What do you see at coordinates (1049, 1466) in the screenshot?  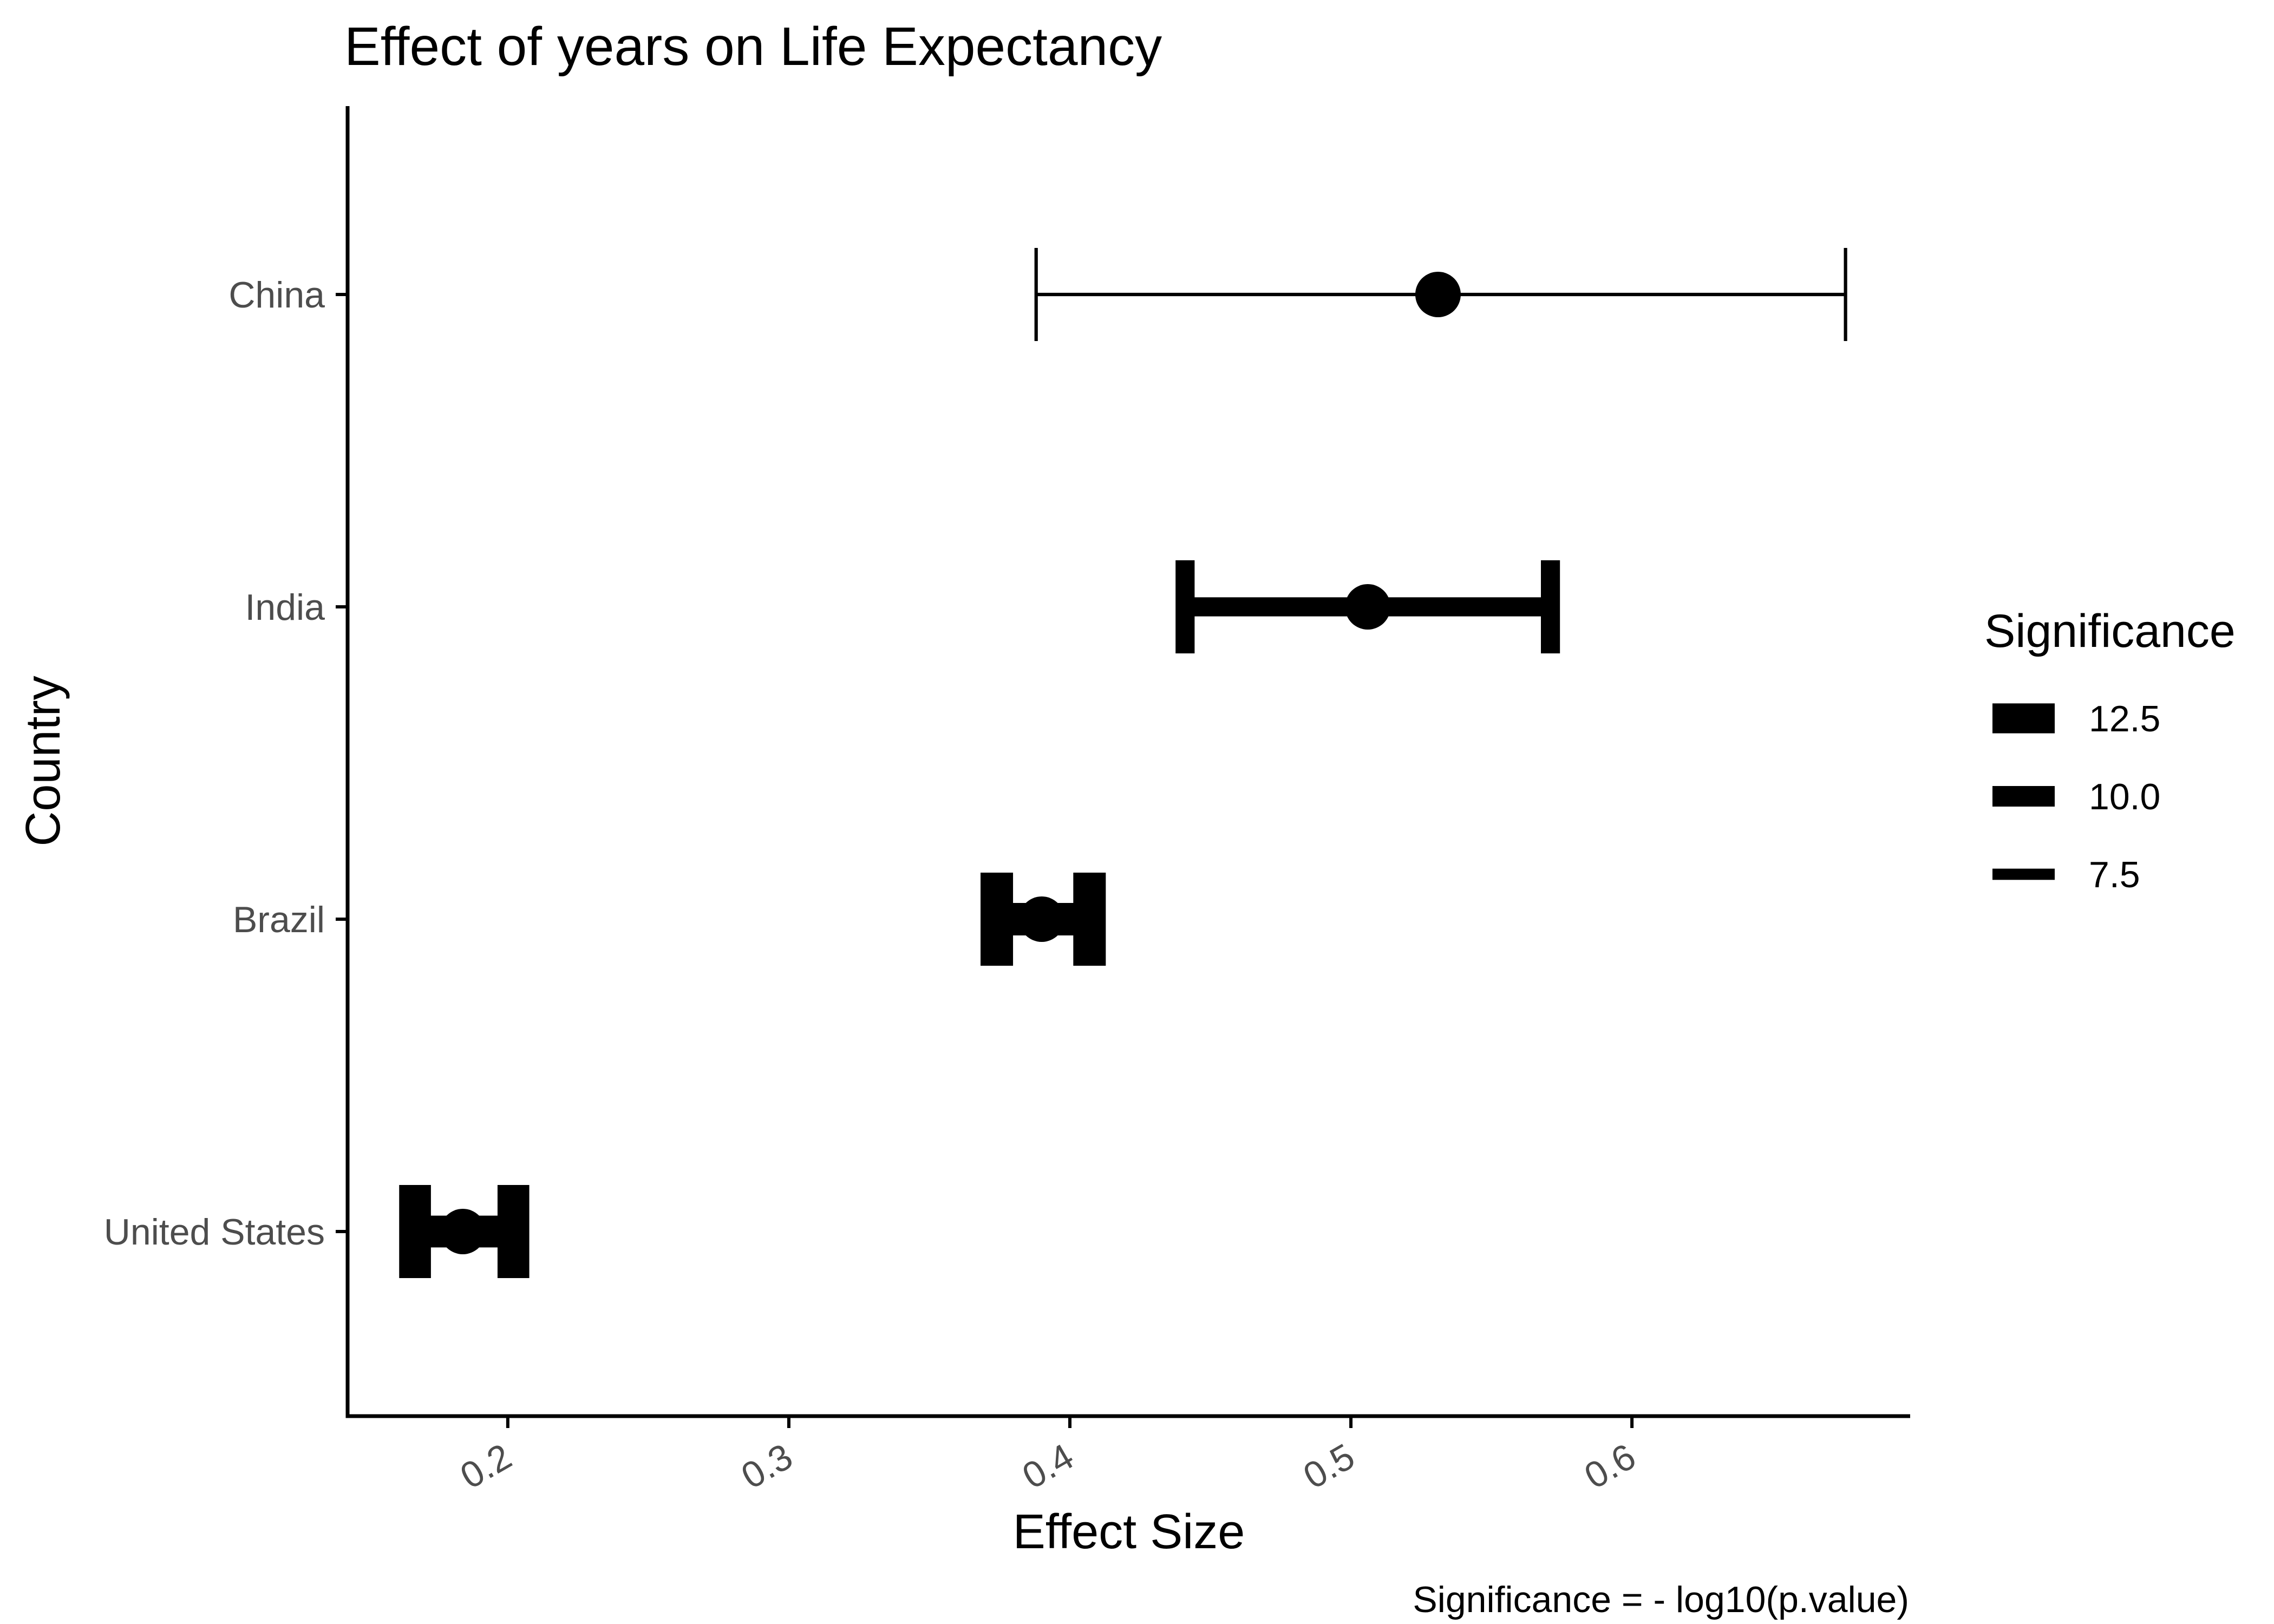 I see `x-tick-label: 0.4` at bounding box center [1049, 1466].